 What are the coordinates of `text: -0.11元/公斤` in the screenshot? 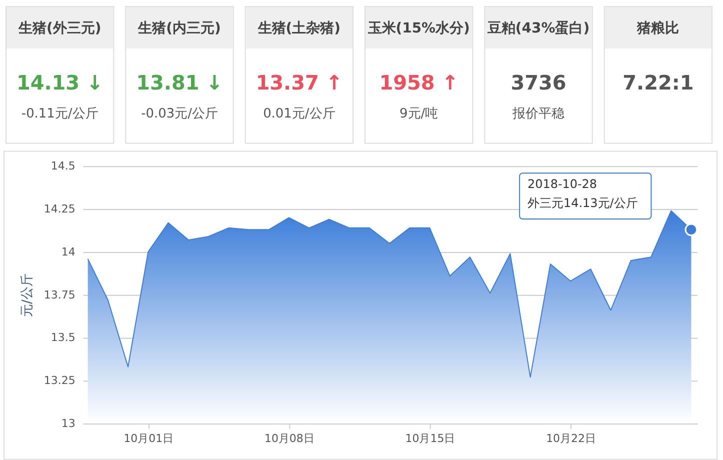 It's located at (59, 114).